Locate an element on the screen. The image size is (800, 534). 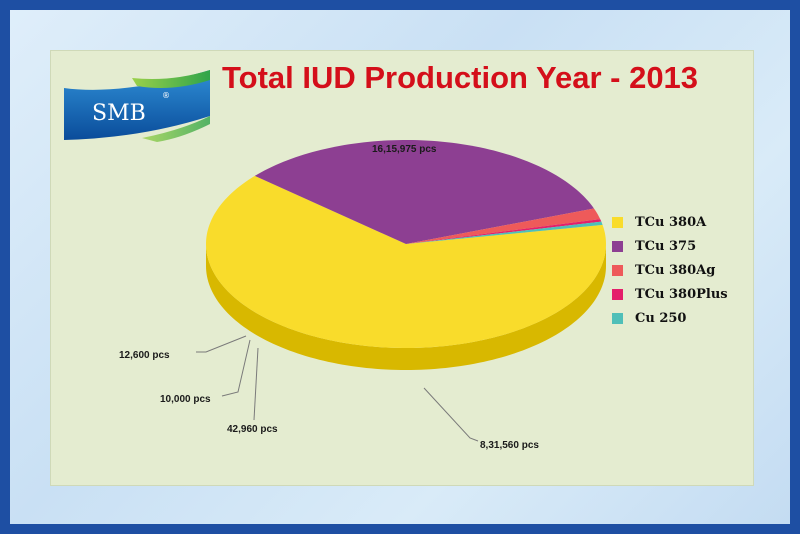
legend-item: TCu 380Ag is located at coordinates (687, 270).